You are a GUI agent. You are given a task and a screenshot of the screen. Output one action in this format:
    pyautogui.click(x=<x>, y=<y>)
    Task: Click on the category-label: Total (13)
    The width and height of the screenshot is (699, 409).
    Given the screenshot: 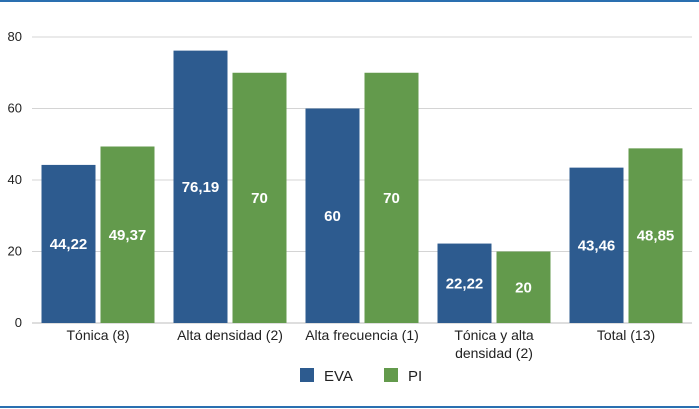 What is the action you would take?
    pyautogui.click(x=626, y=335)
    